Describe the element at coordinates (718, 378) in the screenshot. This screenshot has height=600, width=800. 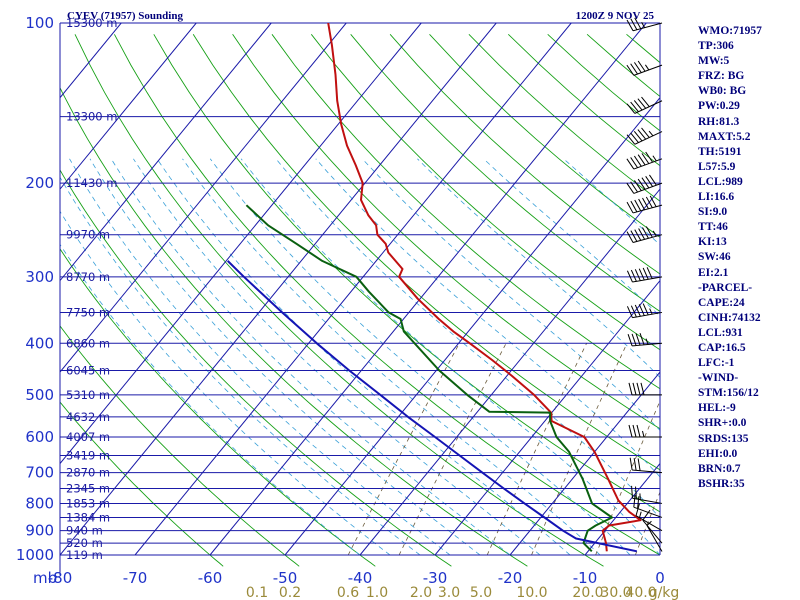
I see `index-item: -WIND-` at that location.